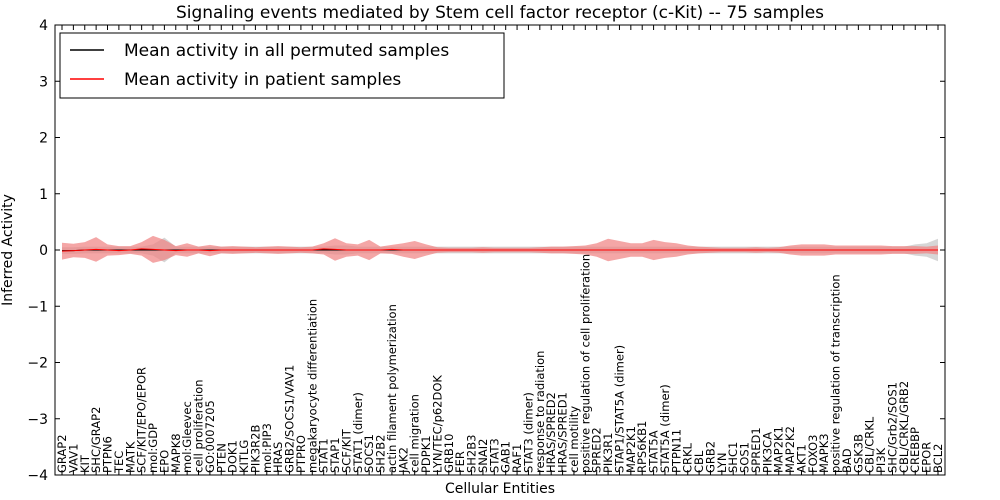 The width and height of the screenshot is (1000, 500). I want to click on x-tick-label: LYN, so click(722, 462).